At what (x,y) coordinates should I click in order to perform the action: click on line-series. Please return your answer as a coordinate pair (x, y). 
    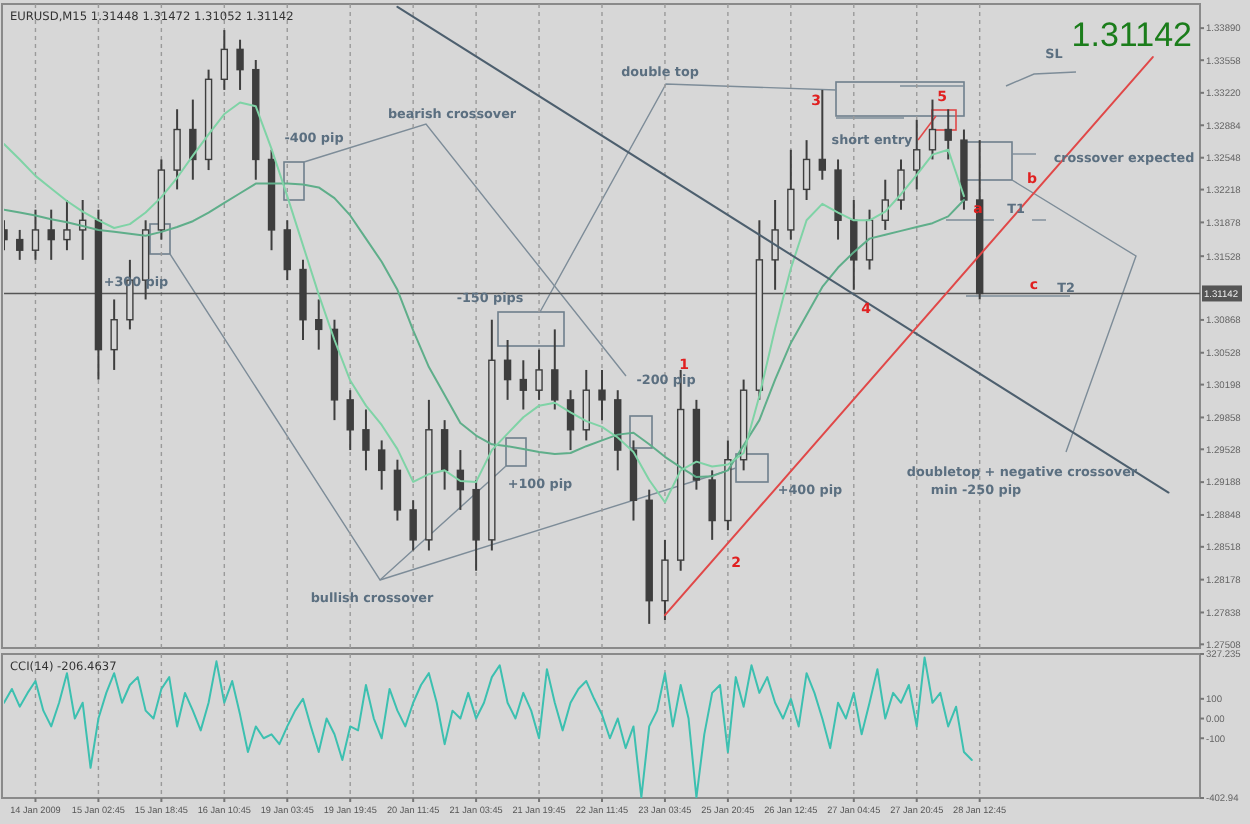
    Looking at the image, I should click on (488, 727).